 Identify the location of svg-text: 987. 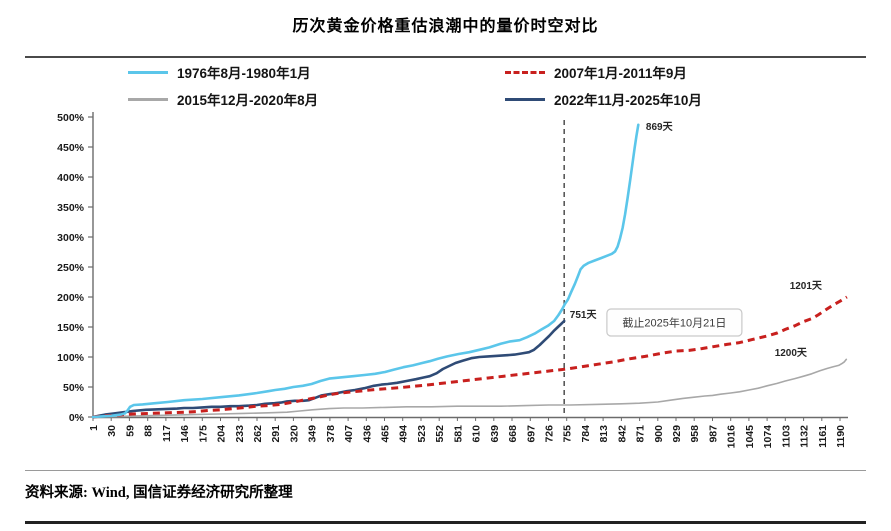
(714, 434).